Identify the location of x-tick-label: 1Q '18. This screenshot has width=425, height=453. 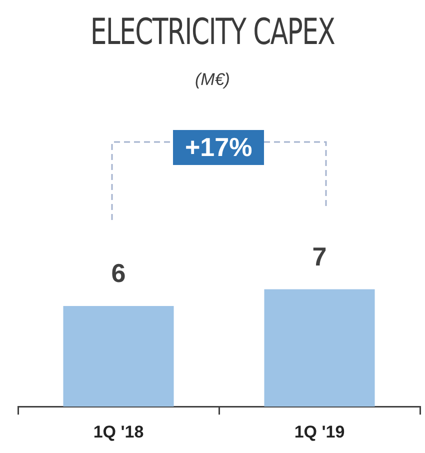
(118, 432).